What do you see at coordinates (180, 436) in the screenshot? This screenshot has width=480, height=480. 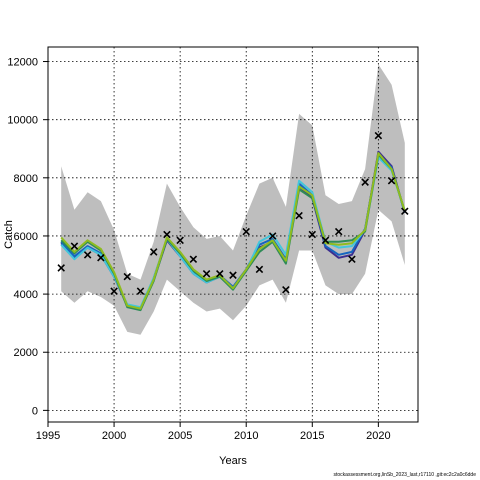 I see `x-tick-label: 2005` at bounding box center [180, 436].